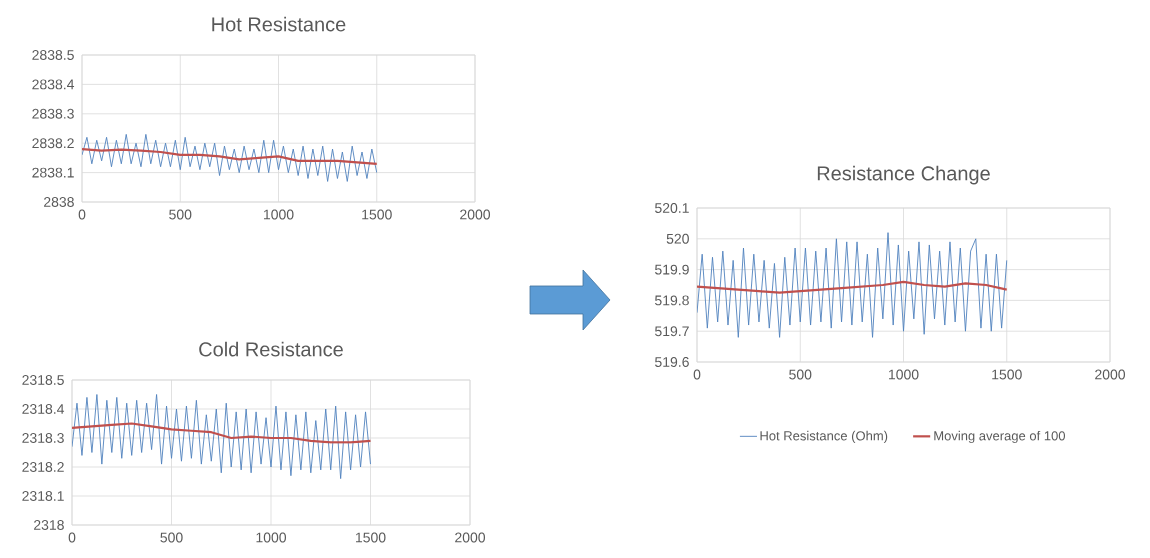 The width and height of the screenshot is (1150, 558). Describe the element at coordinates (672, 331) in the screenshot. I see `y-tick-label: 519.7` at that location.